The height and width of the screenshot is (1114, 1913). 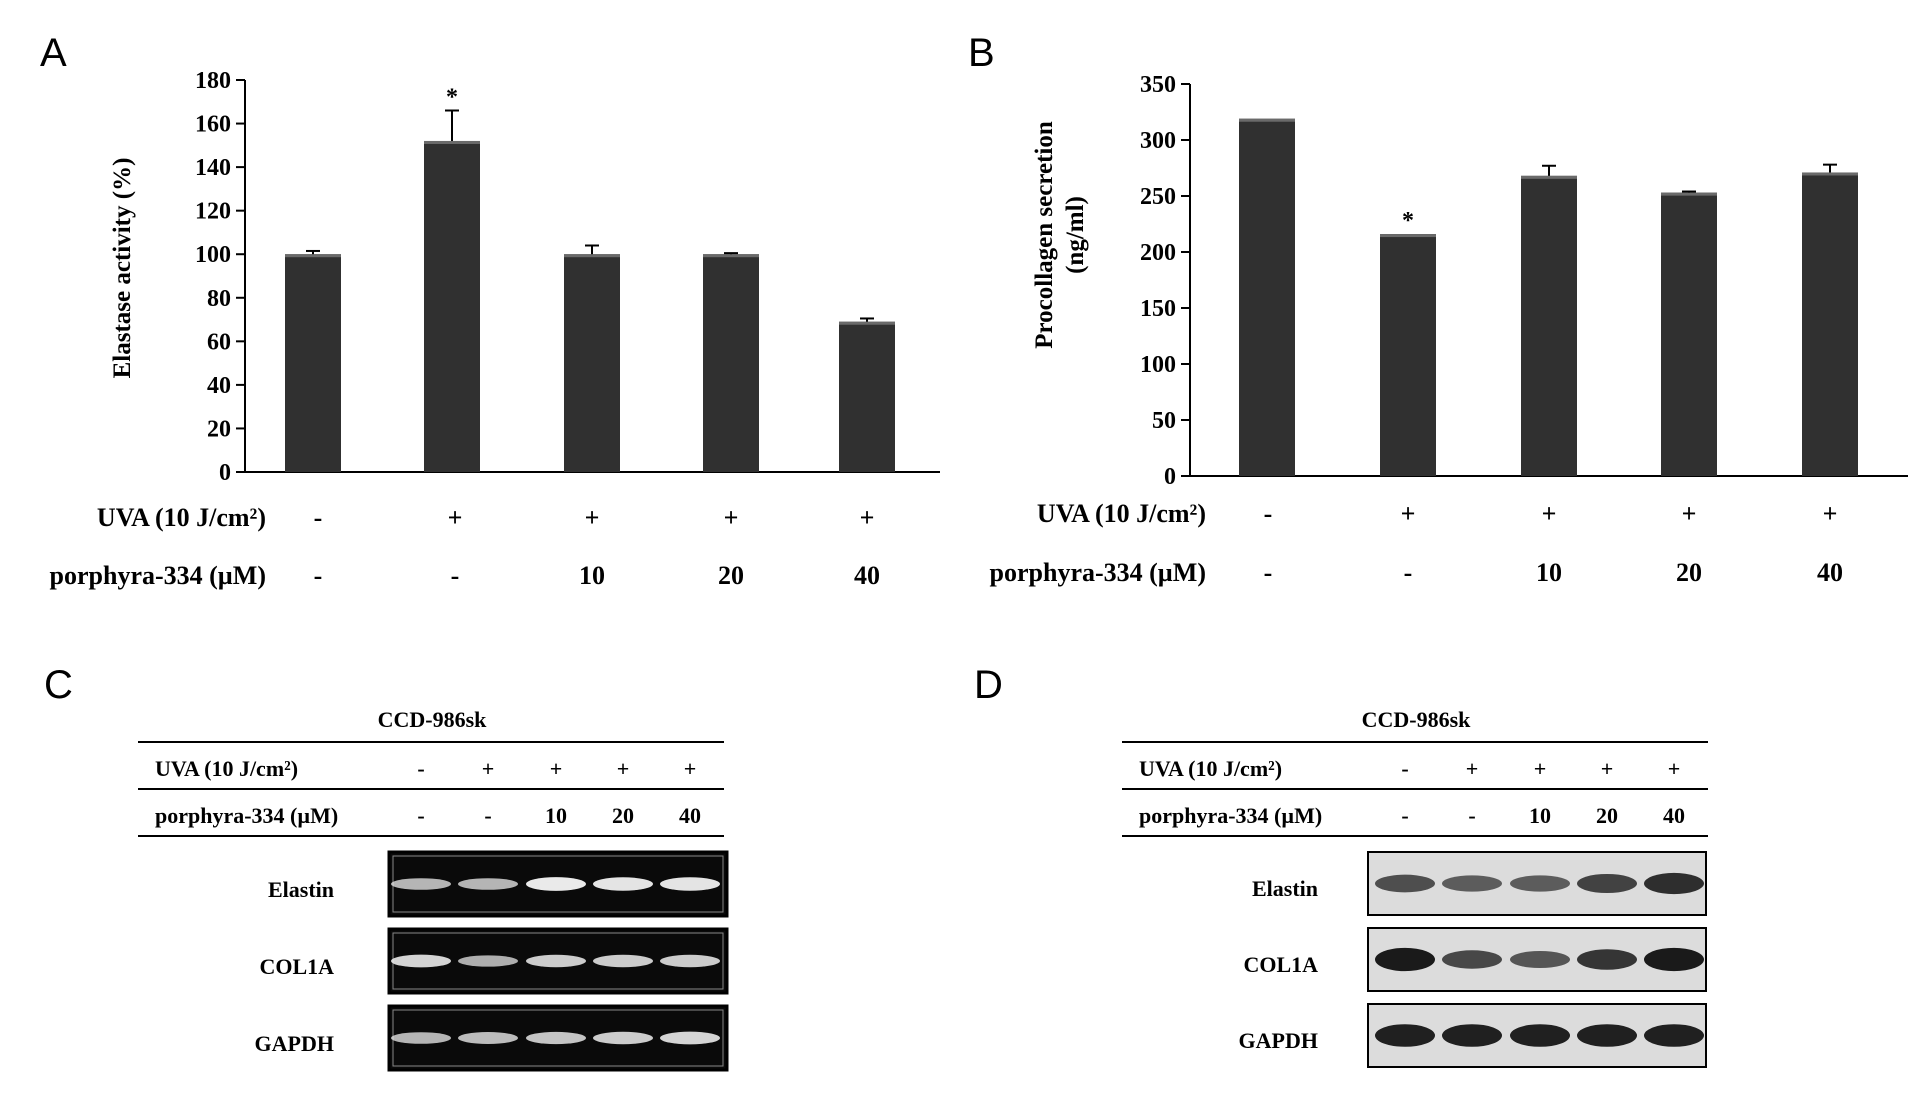 I want to click on panel-b-condition-cell: 20, so click(x=1689, y=572).